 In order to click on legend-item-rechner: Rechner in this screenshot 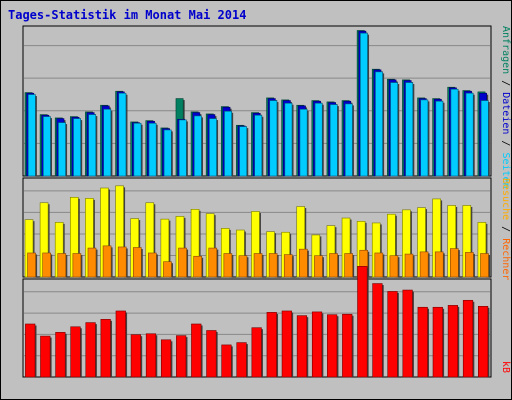, I will do `click(505, 259)`.